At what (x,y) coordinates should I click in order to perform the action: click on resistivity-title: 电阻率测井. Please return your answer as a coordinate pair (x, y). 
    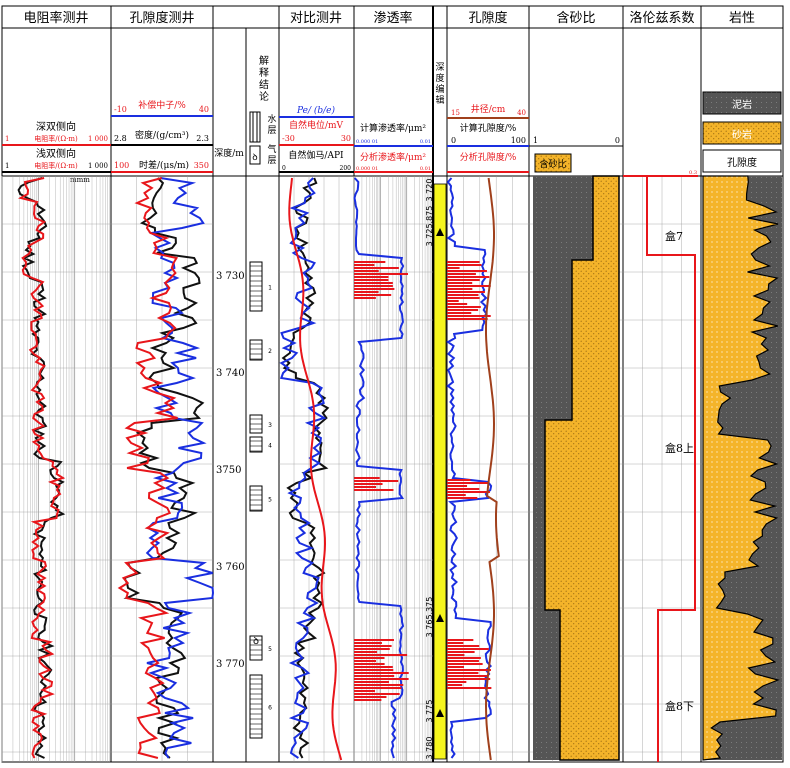
    Looking at the image, I should click on (55, 18).